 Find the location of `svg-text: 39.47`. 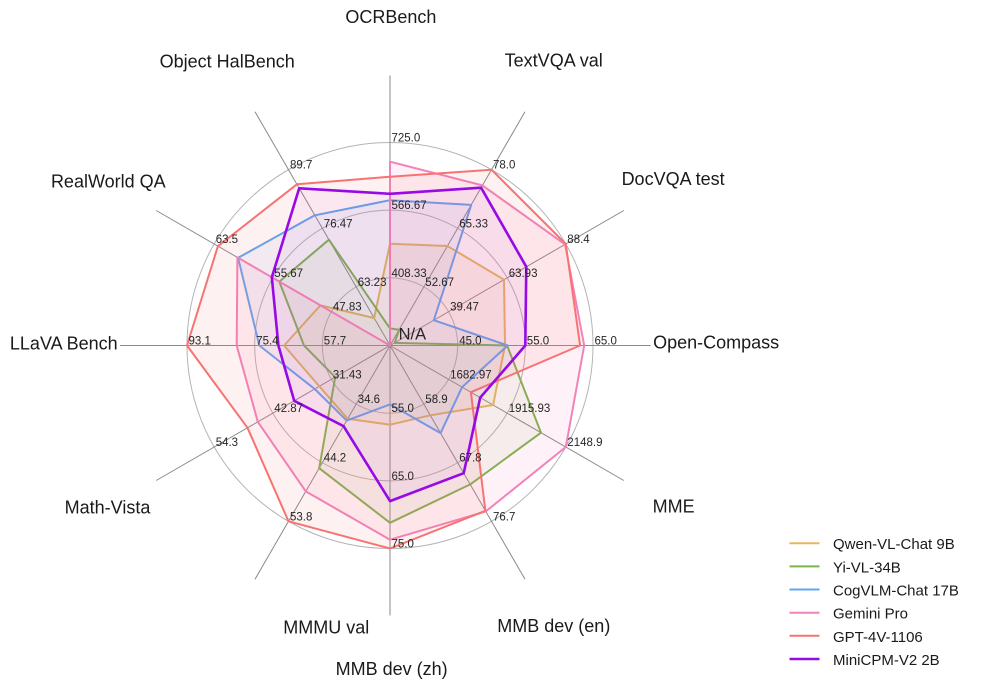

svg-text: 39.47 is located at coordinates (464, 308).